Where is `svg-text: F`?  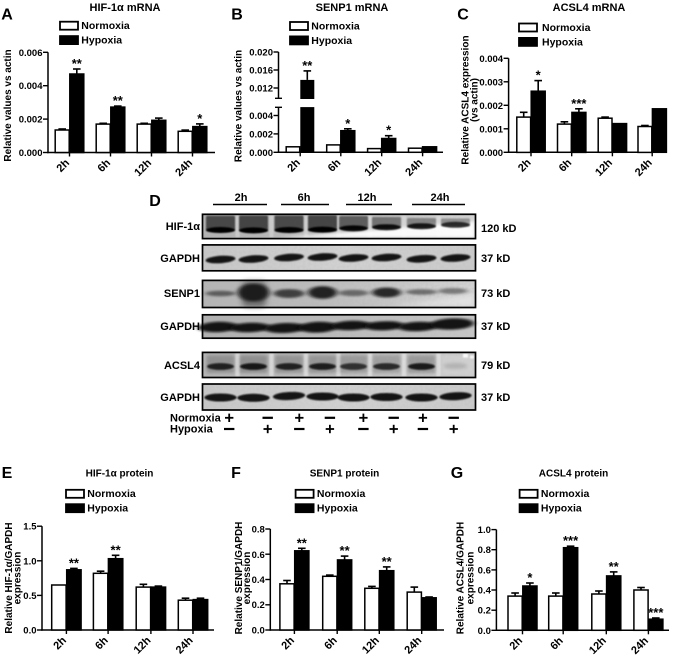
svg-text: F is located at coordinates (236, 473).